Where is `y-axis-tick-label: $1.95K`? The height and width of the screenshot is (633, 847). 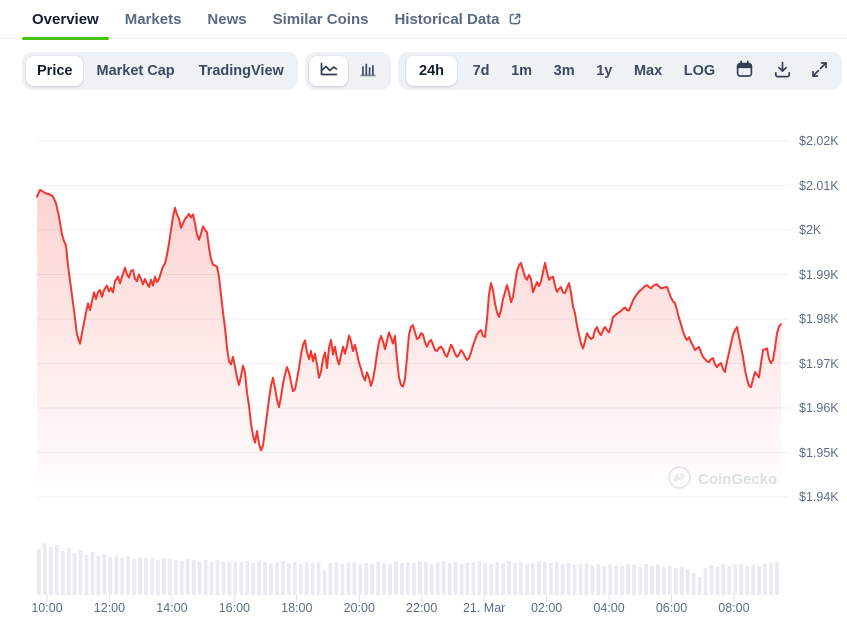 y-axis-tick-label: $1.95K is located at coordinates (819, 452).